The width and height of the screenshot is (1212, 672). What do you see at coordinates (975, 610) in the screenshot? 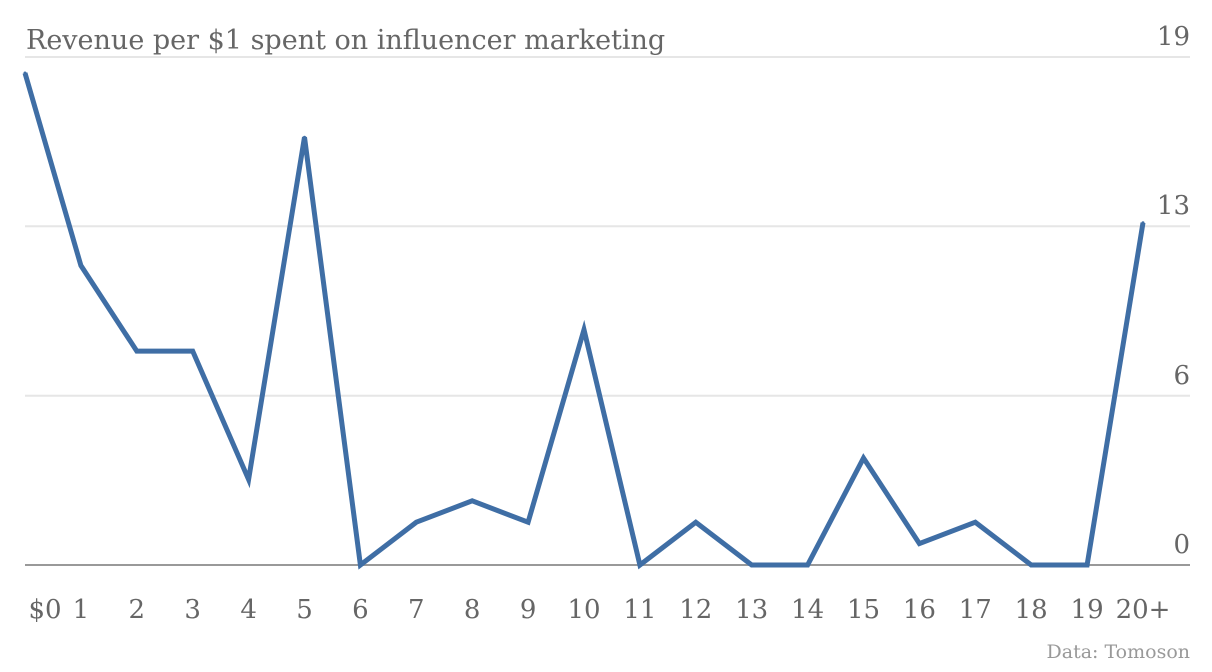
I see `x-tick-label: 17` at bounding box center [975, 610].